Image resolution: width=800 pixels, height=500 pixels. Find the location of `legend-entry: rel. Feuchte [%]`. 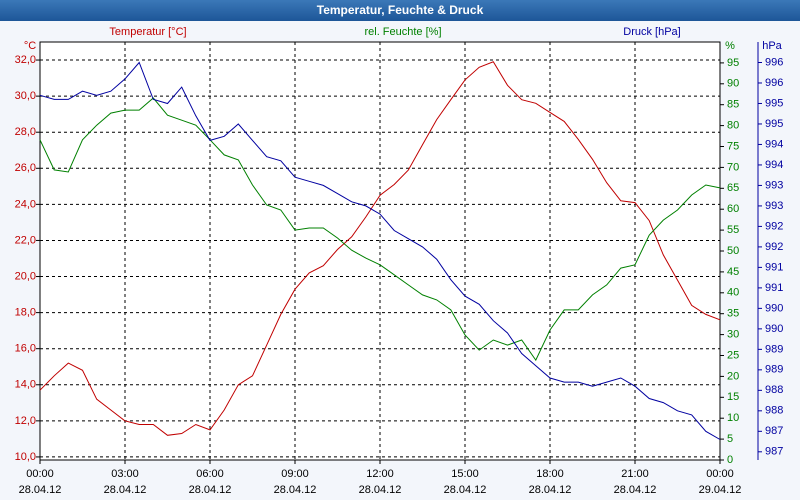

legend-entry: rel. Feuchte [%] is located at coordinates (402, 32).